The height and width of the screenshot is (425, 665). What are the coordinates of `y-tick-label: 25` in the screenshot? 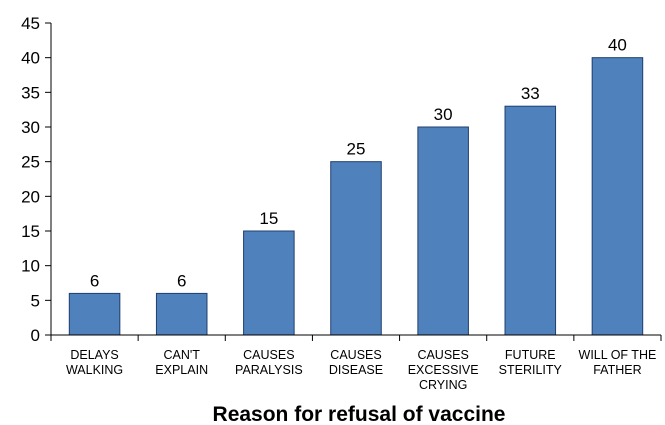 It's located at (30, 162).